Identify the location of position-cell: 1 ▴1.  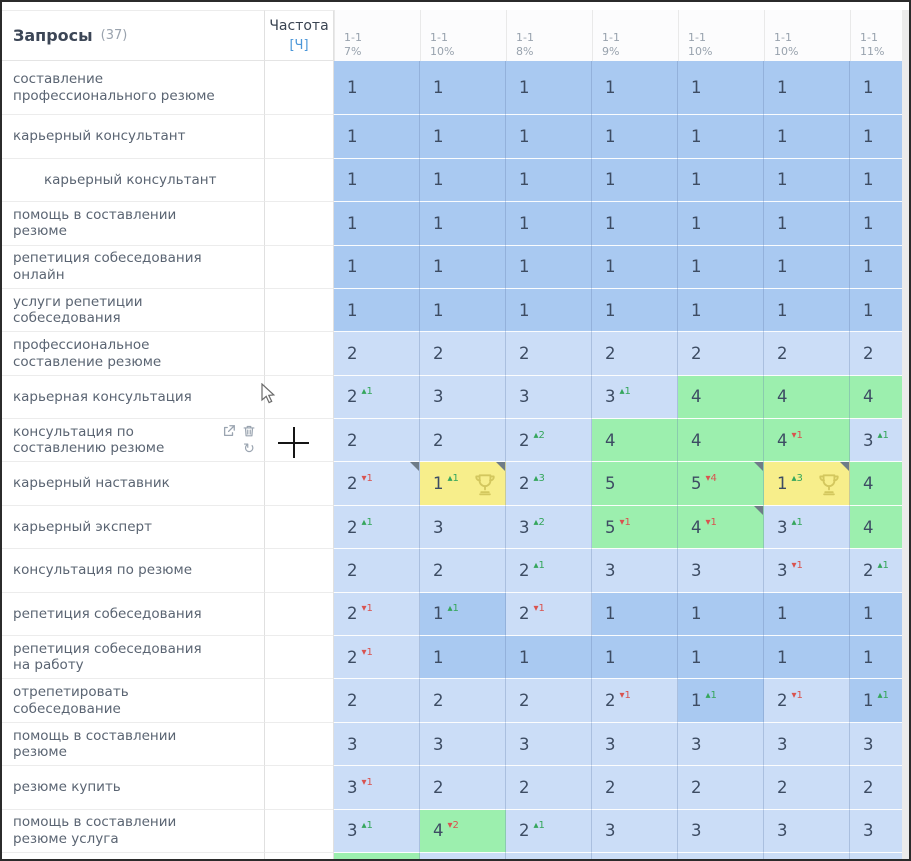
(463, 484).